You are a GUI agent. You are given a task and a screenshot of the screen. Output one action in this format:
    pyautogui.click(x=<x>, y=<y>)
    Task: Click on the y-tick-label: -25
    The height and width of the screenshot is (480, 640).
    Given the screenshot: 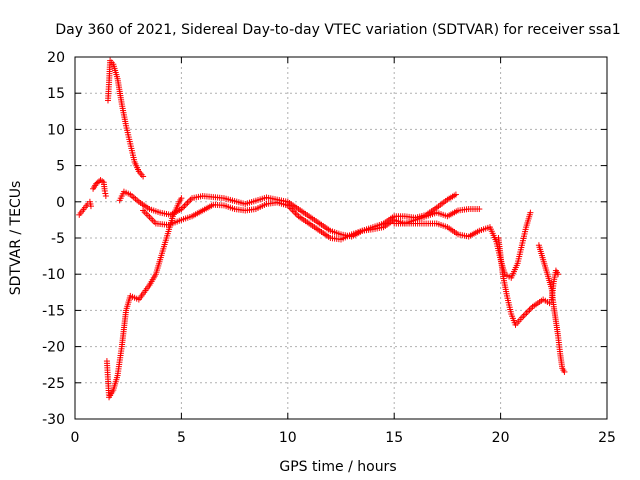 What is the action you would take?
    pyautogui.click(x=53, y=384)
    